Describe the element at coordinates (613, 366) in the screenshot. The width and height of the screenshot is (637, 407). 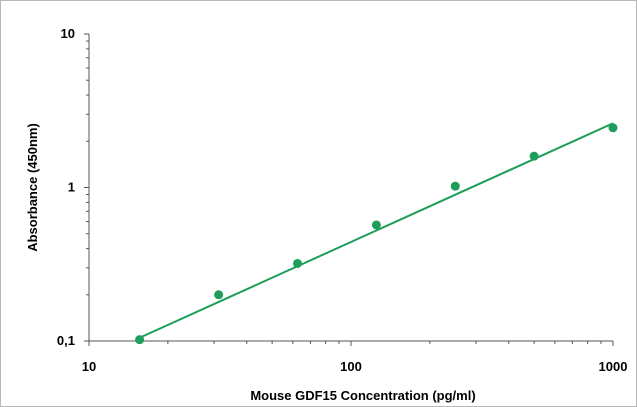
I see `x-tick-label: 1000` at that location.